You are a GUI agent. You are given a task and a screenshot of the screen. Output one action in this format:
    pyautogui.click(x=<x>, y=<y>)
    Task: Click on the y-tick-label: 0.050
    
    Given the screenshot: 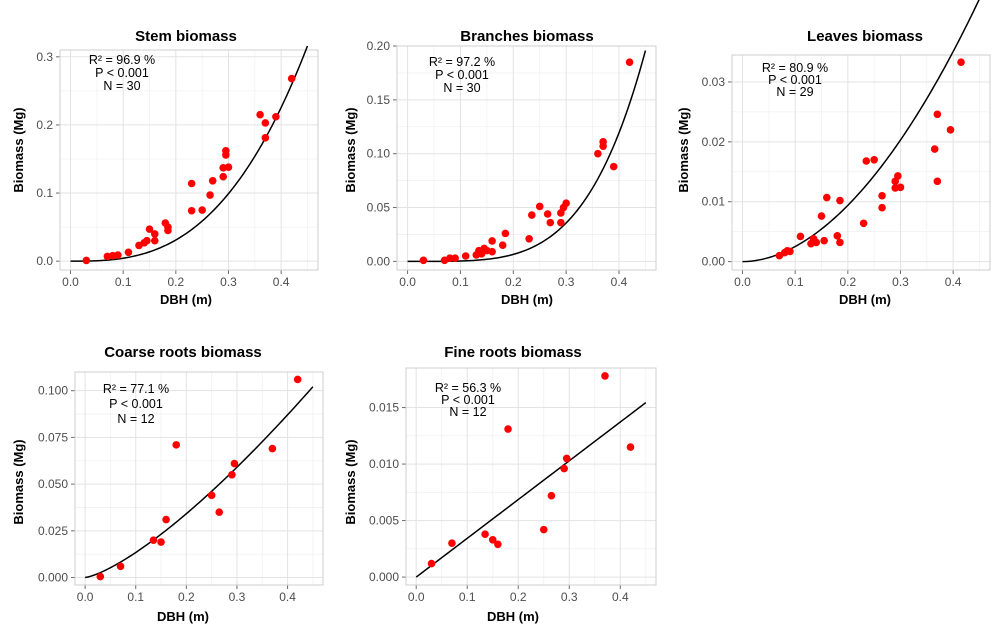 What is the action you would take?
    pyautogui.click(x=53, y=484)
    